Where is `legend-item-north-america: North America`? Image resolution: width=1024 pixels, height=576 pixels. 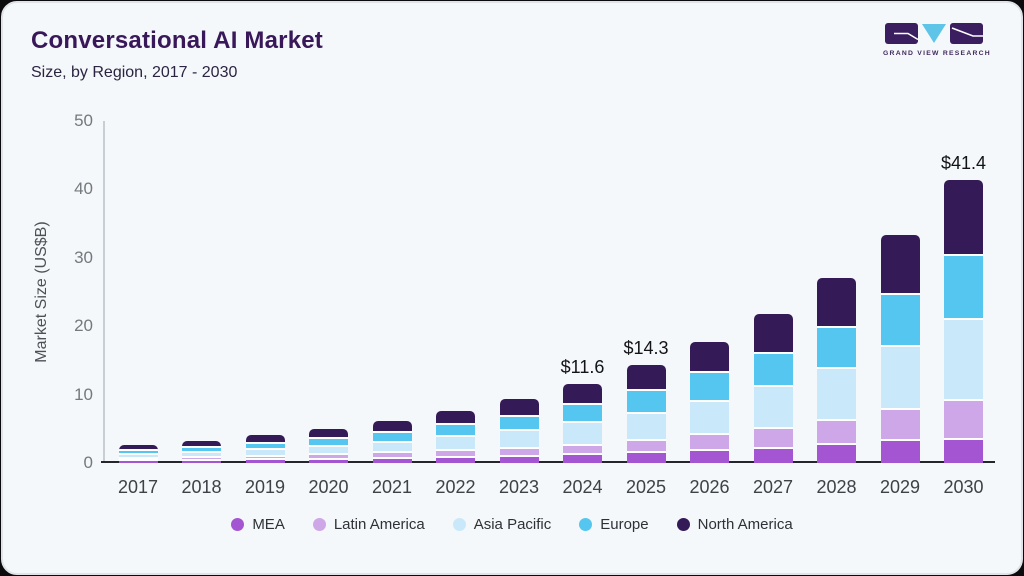 legend-item-north-america: North America is located at coordinates (734, 524).